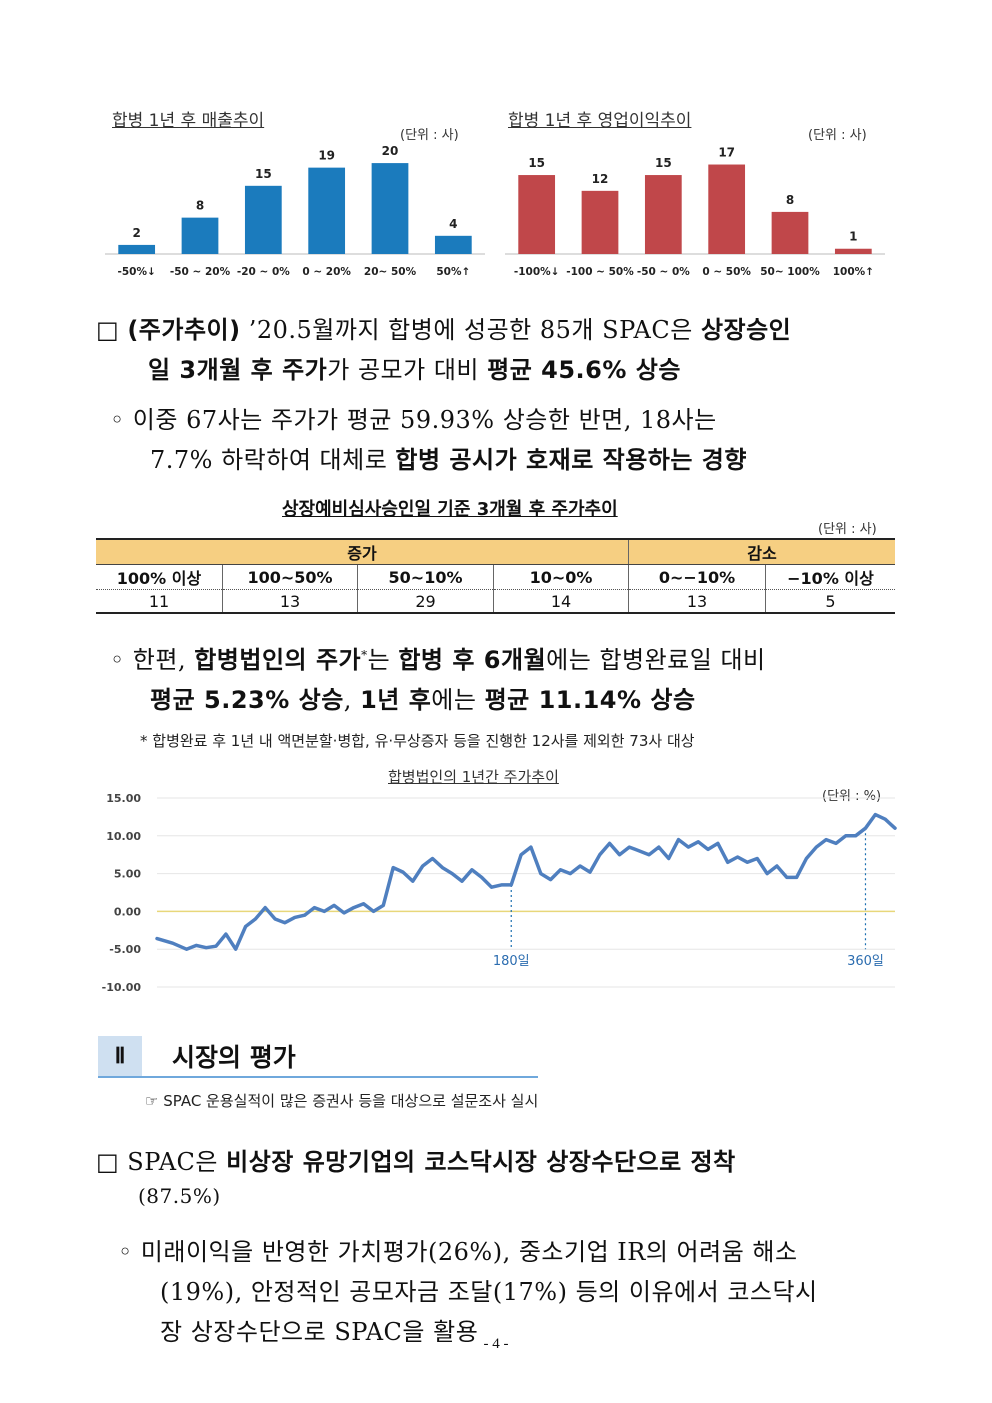  I want to click on p3-f: 평균 5.23% 상승, so click(247, 700).